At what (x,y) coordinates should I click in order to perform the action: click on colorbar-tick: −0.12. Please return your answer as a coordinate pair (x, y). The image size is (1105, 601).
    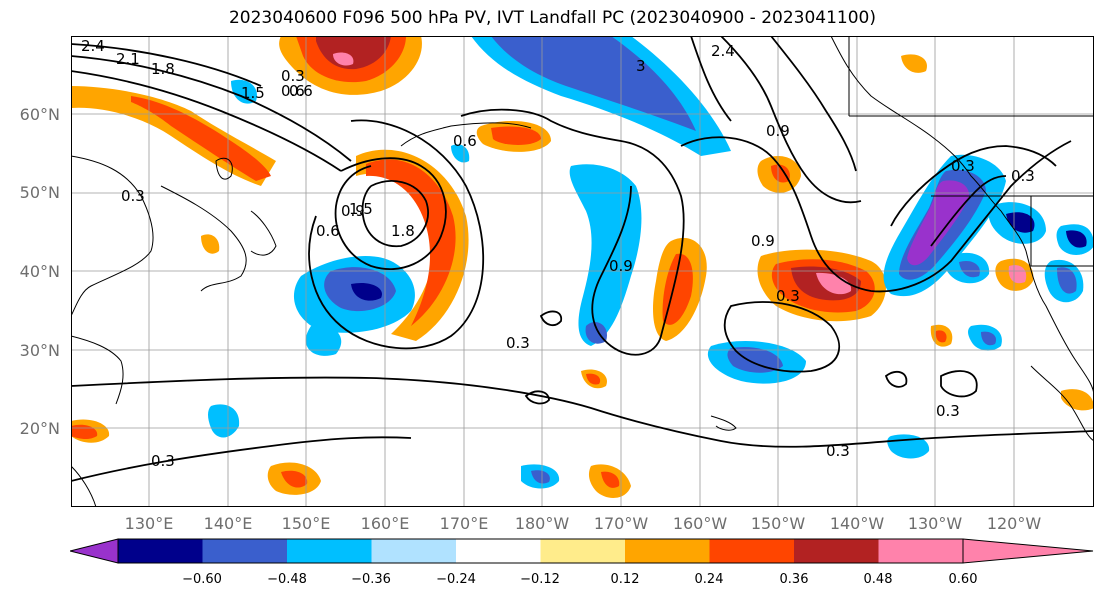
    Looking at the image, I should click on (540, 579).